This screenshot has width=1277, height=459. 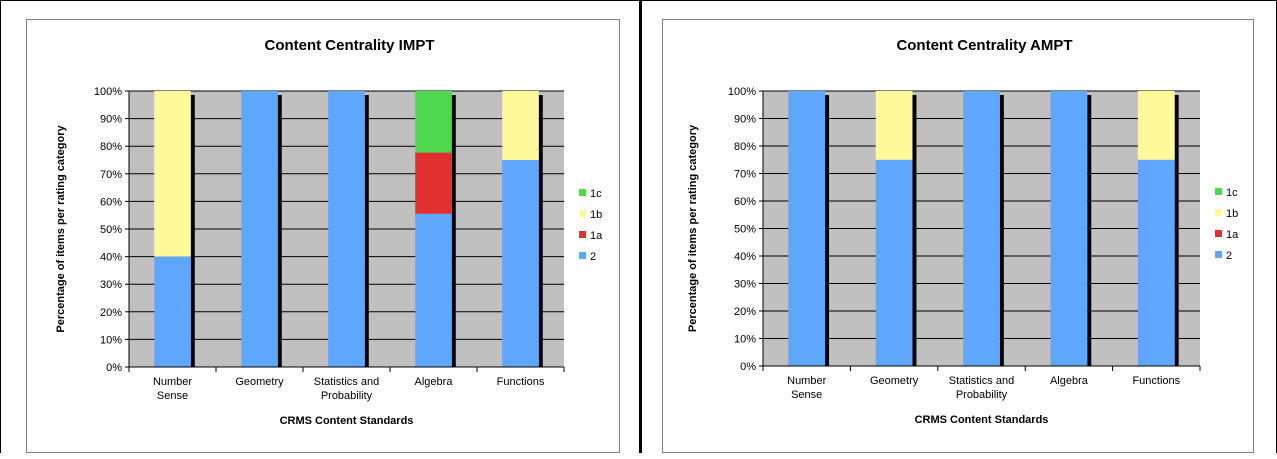 I want to click on chart-title: Content Centrality IMPT, so click(x=349, y=45).